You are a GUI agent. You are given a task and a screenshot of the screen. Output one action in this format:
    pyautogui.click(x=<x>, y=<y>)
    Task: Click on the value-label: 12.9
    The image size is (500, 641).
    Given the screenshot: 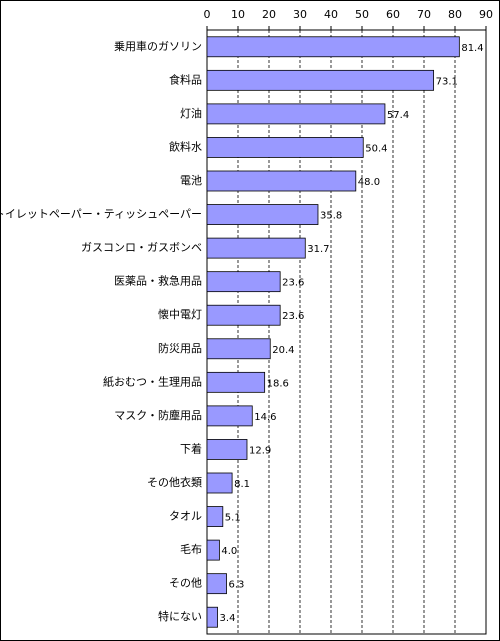 What is the action you would take?
    pyautogui.click(x=260, y=450)
    